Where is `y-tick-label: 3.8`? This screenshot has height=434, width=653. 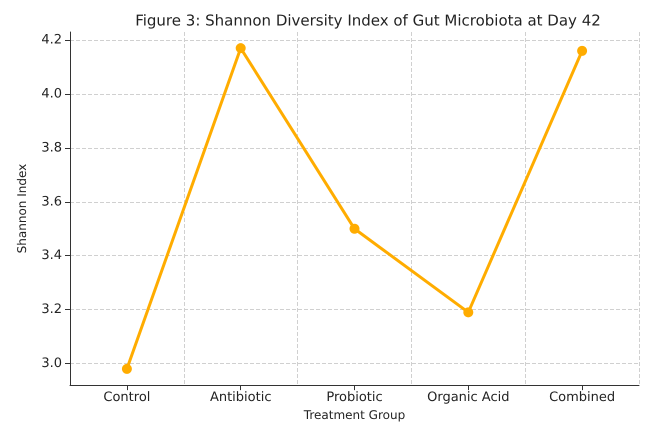
y-tick-label: 3.8 is located at coordinates (51, 148).